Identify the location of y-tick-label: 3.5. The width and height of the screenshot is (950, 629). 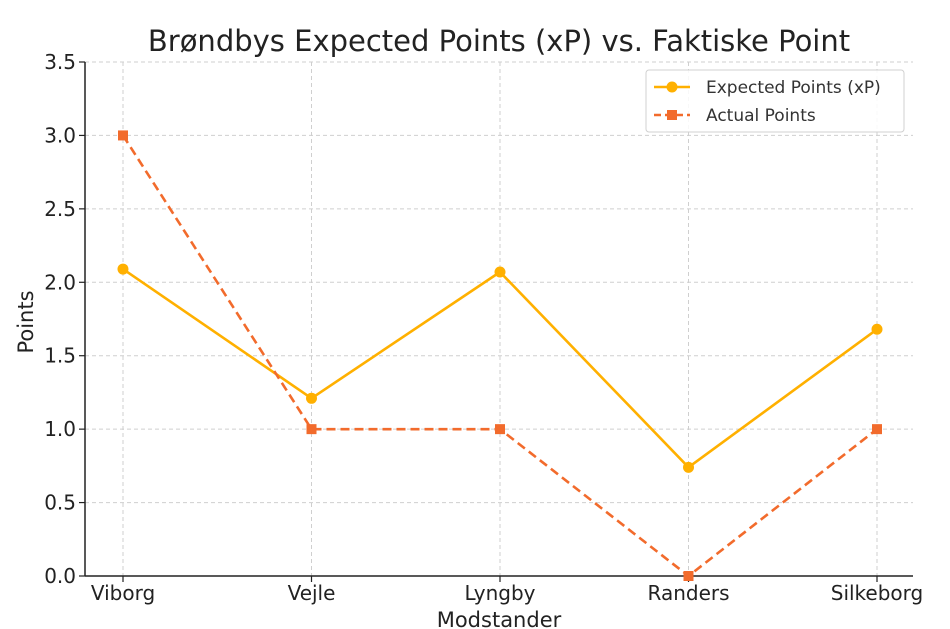
(60, 62).